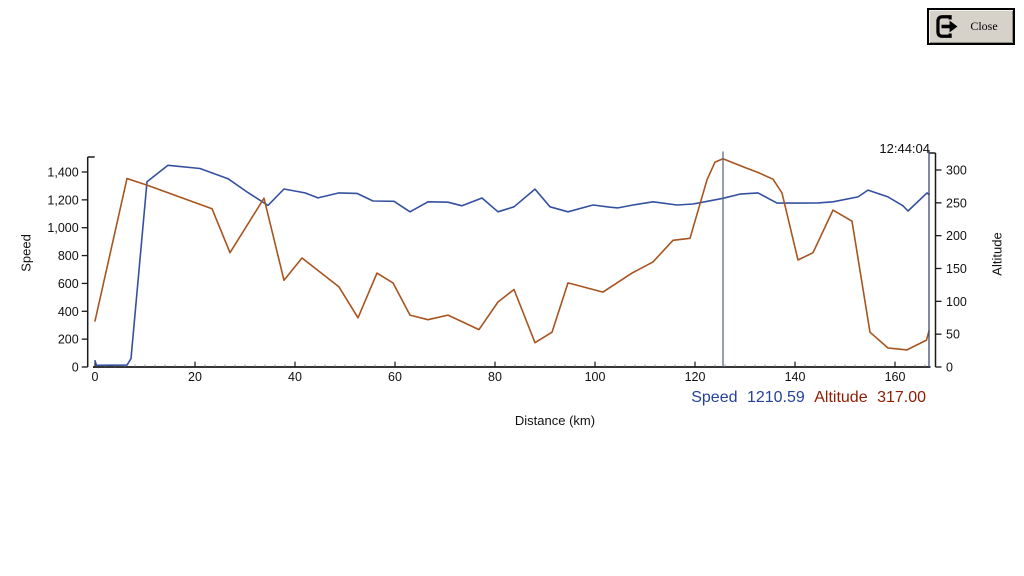 This screenshot has width=1024, height=576. I want to click on speed-readout-value: 1210.59, so click(775, 397).